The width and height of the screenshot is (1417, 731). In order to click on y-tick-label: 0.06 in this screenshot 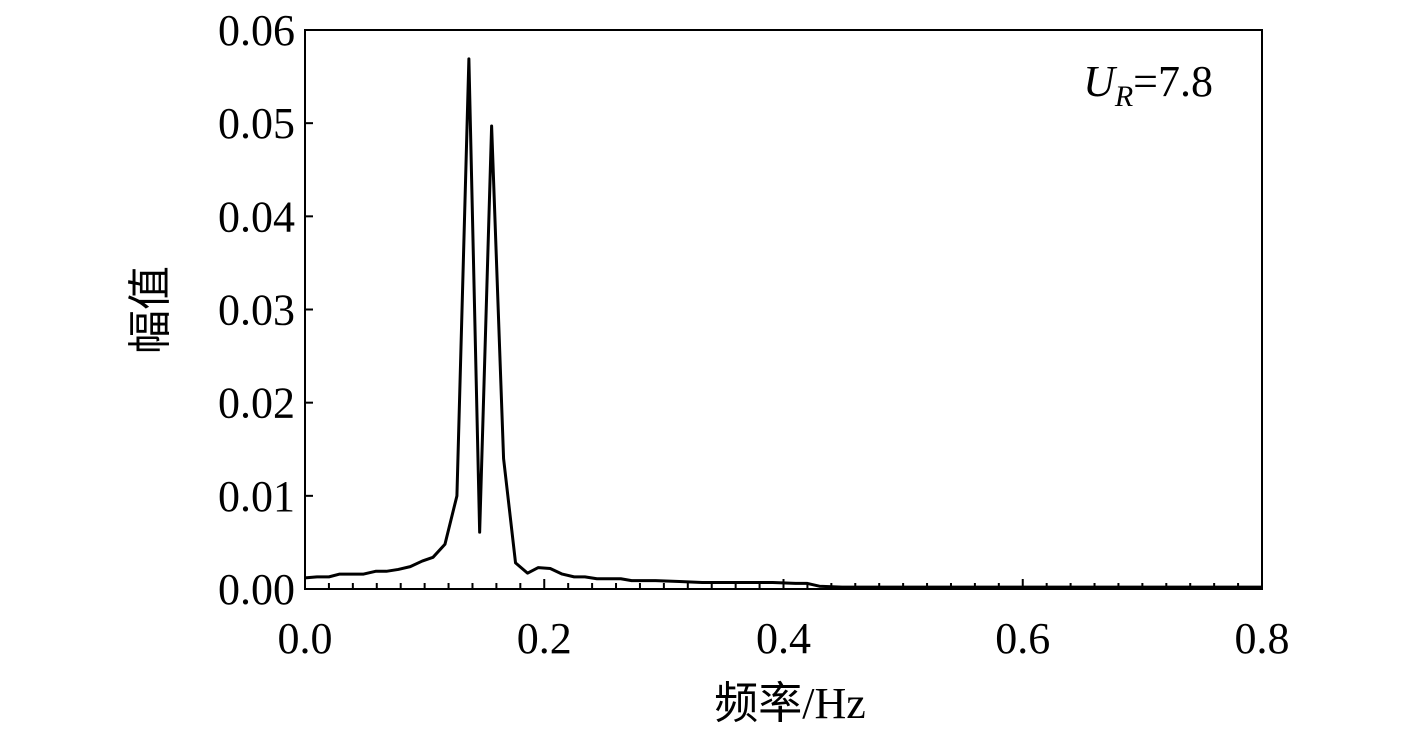, I will do `click(256, 30)`.